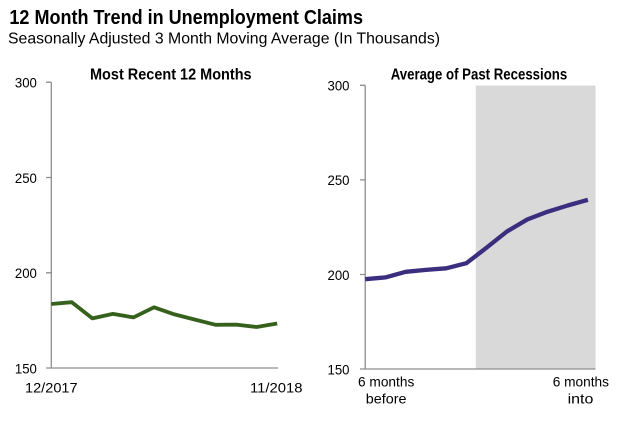 Image resolution: width=639 pixels, height=426 pixels. What do you see at coordinates (581, 399) in the screenshot?
I see `svg-text: into` at bounding box center [581, 399].